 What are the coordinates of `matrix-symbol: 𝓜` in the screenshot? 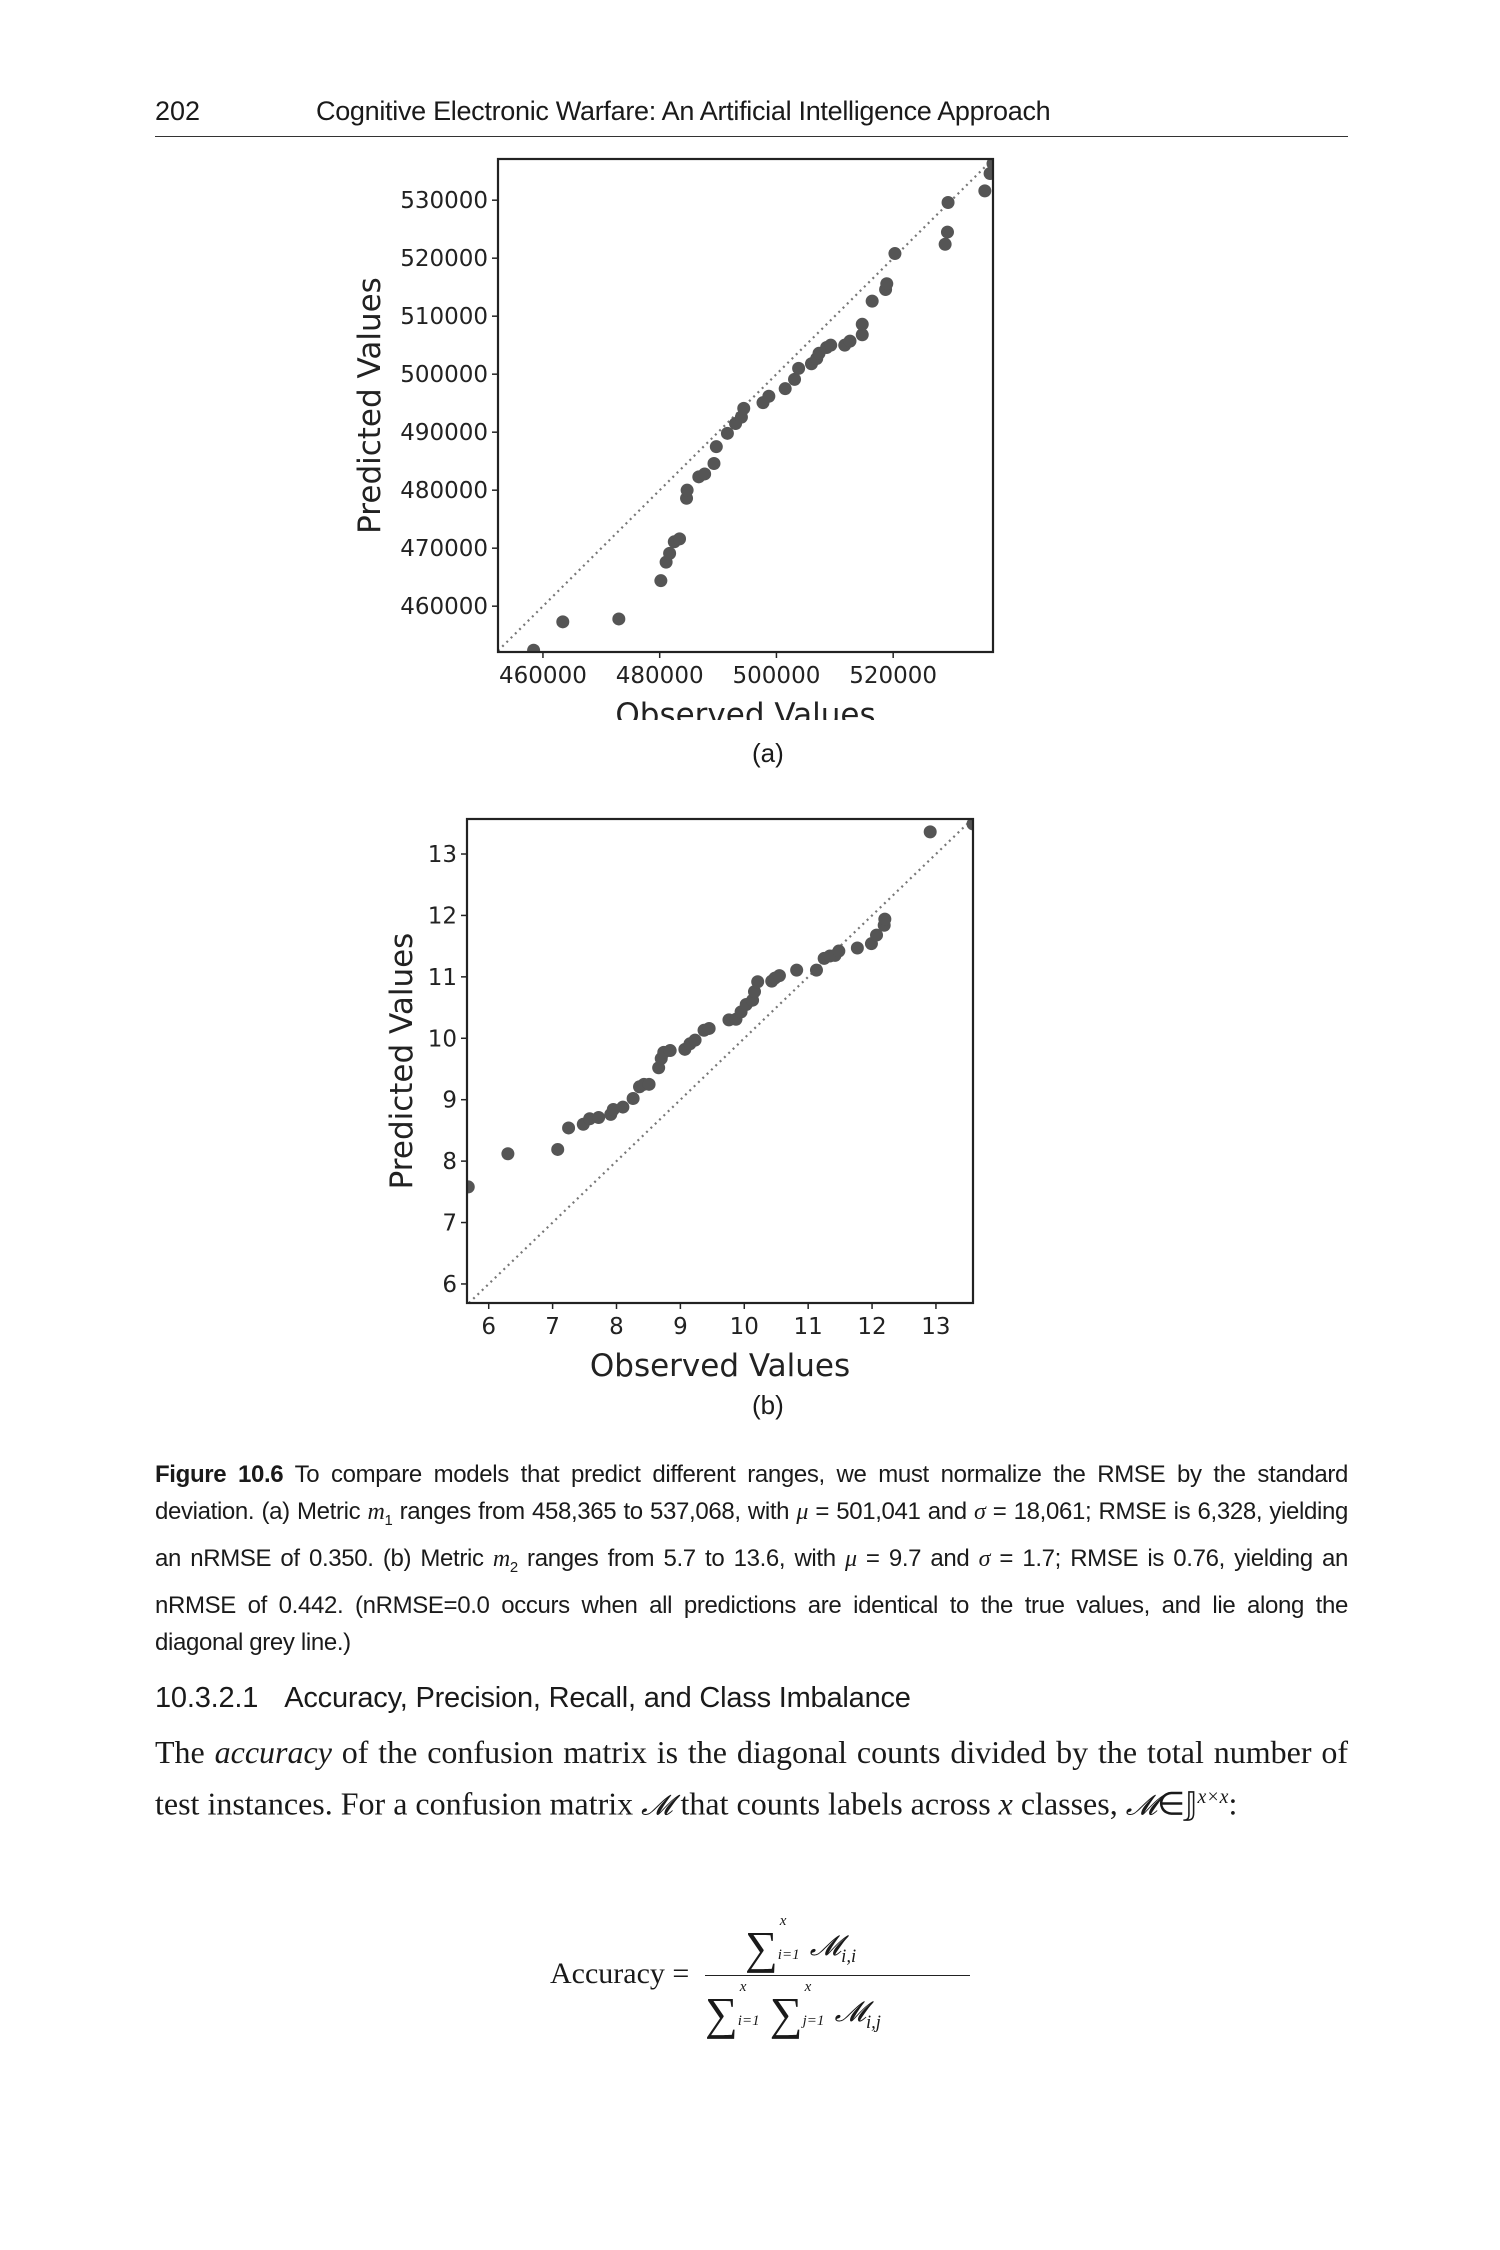 It's located at (825, 1945).